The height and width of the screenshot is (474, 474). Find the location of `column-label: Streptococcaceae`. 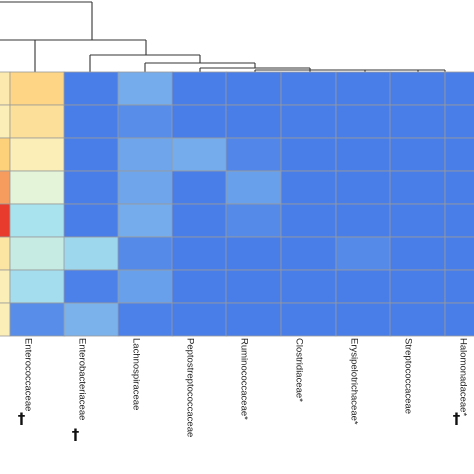

column-label: Streptococcaceae is located at coordinates (408, 376).